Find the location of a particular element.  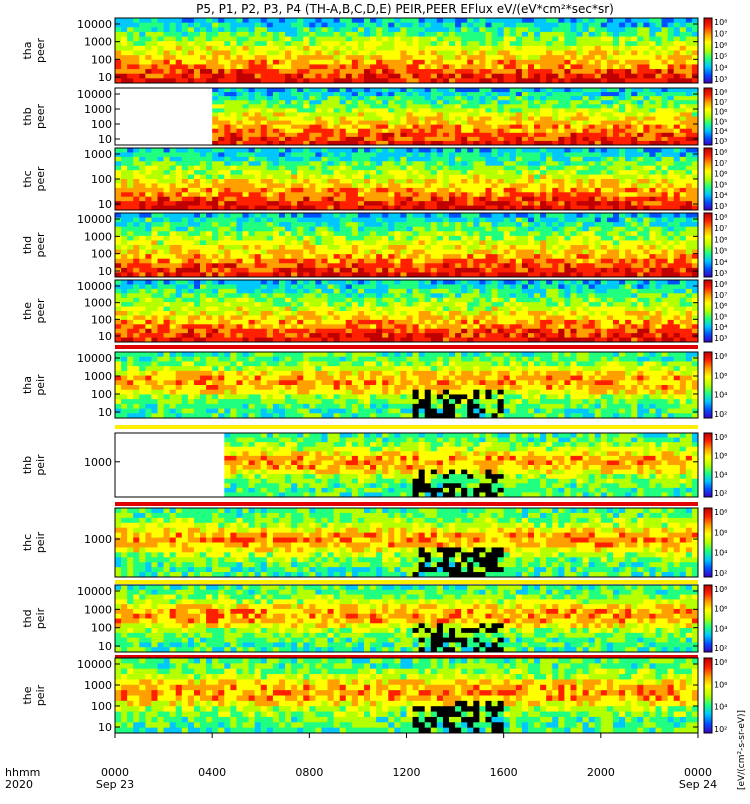

x-tick-date: Sep 24 is located at coordinates (698, 784).